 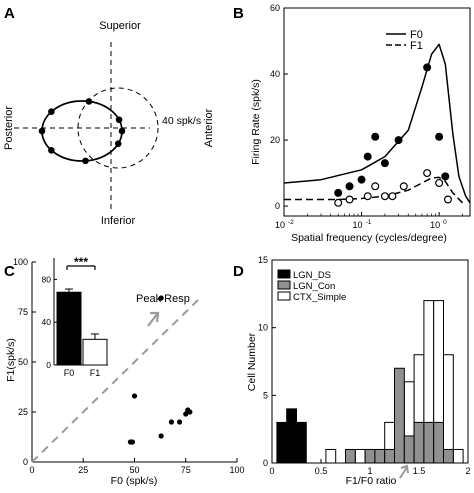 I want to click on panel-c-arrow, so click(x=153, y=319).